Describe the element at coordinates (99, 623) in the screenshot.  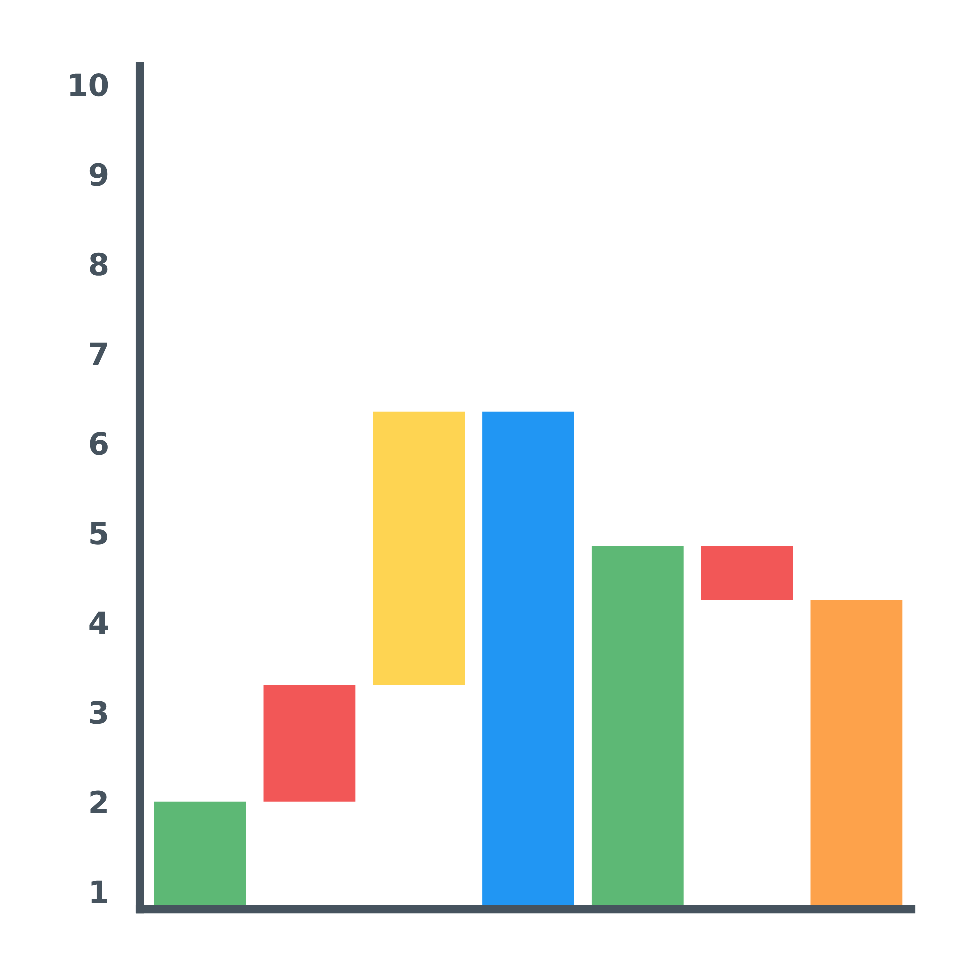
I see `y-tick-label: 4` at that location.